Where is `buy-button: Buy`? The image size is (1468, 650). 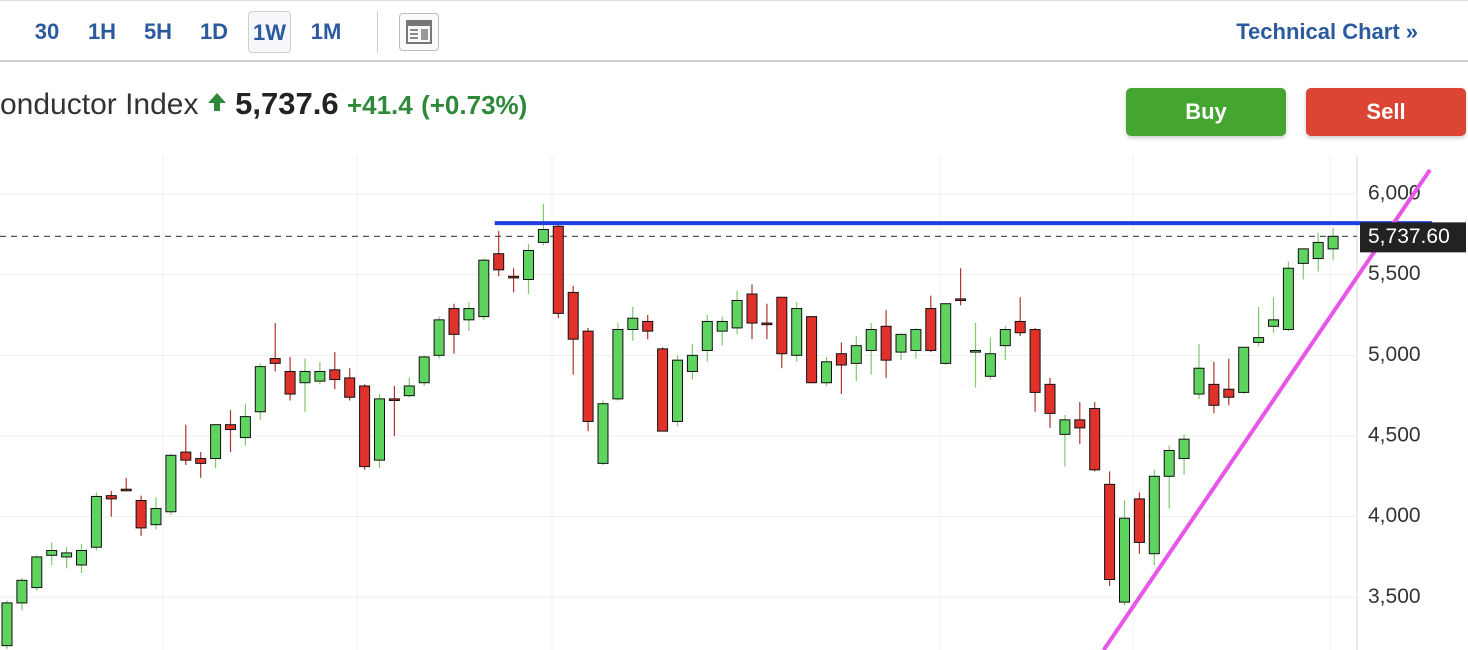 buy-button: Buy is located at coordinates (1206, 112).